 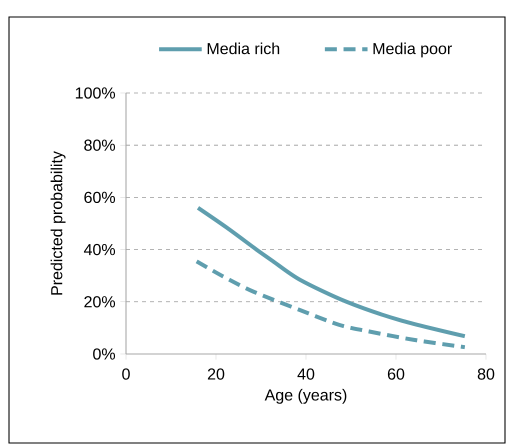 What do you see at coordinates (104, 354) in the screenshot?
I see `y-tick-label: 0%` at bounding box center [104, 354].